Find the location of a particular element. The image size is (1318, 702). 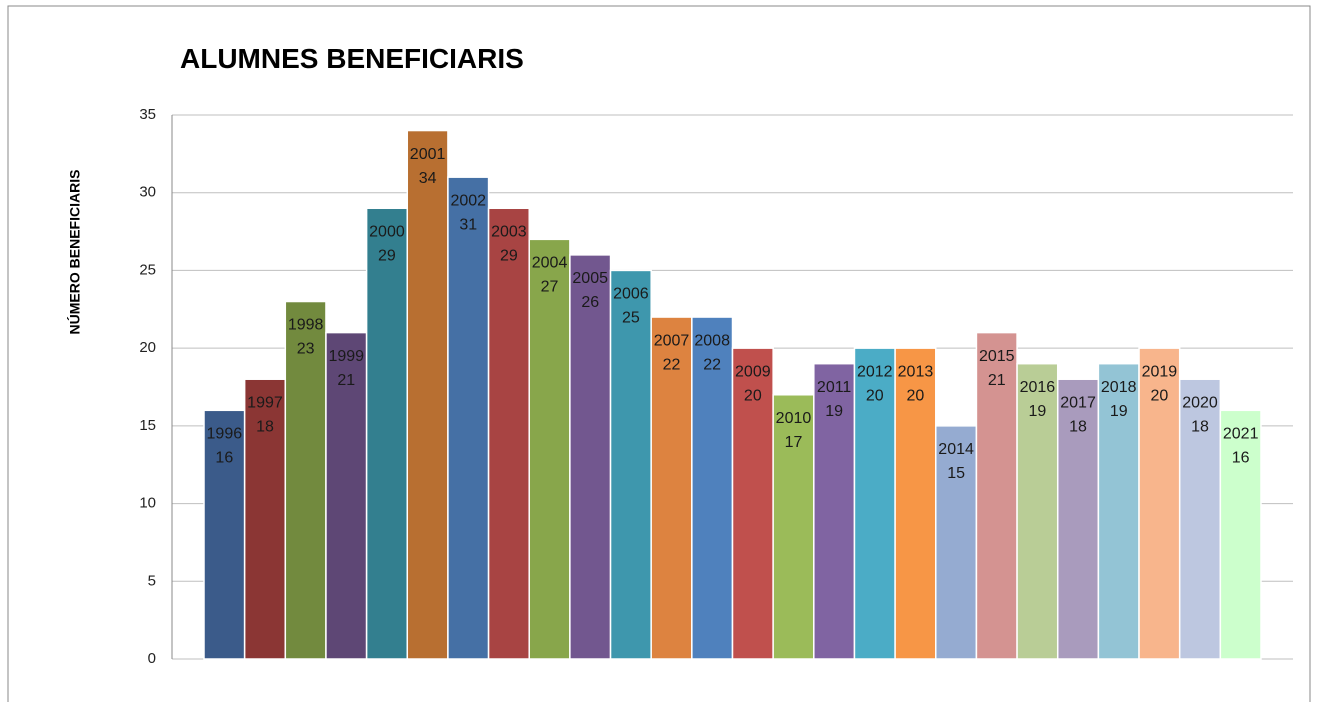

data-label-category: 1999 is located at coordinates (346, 356).